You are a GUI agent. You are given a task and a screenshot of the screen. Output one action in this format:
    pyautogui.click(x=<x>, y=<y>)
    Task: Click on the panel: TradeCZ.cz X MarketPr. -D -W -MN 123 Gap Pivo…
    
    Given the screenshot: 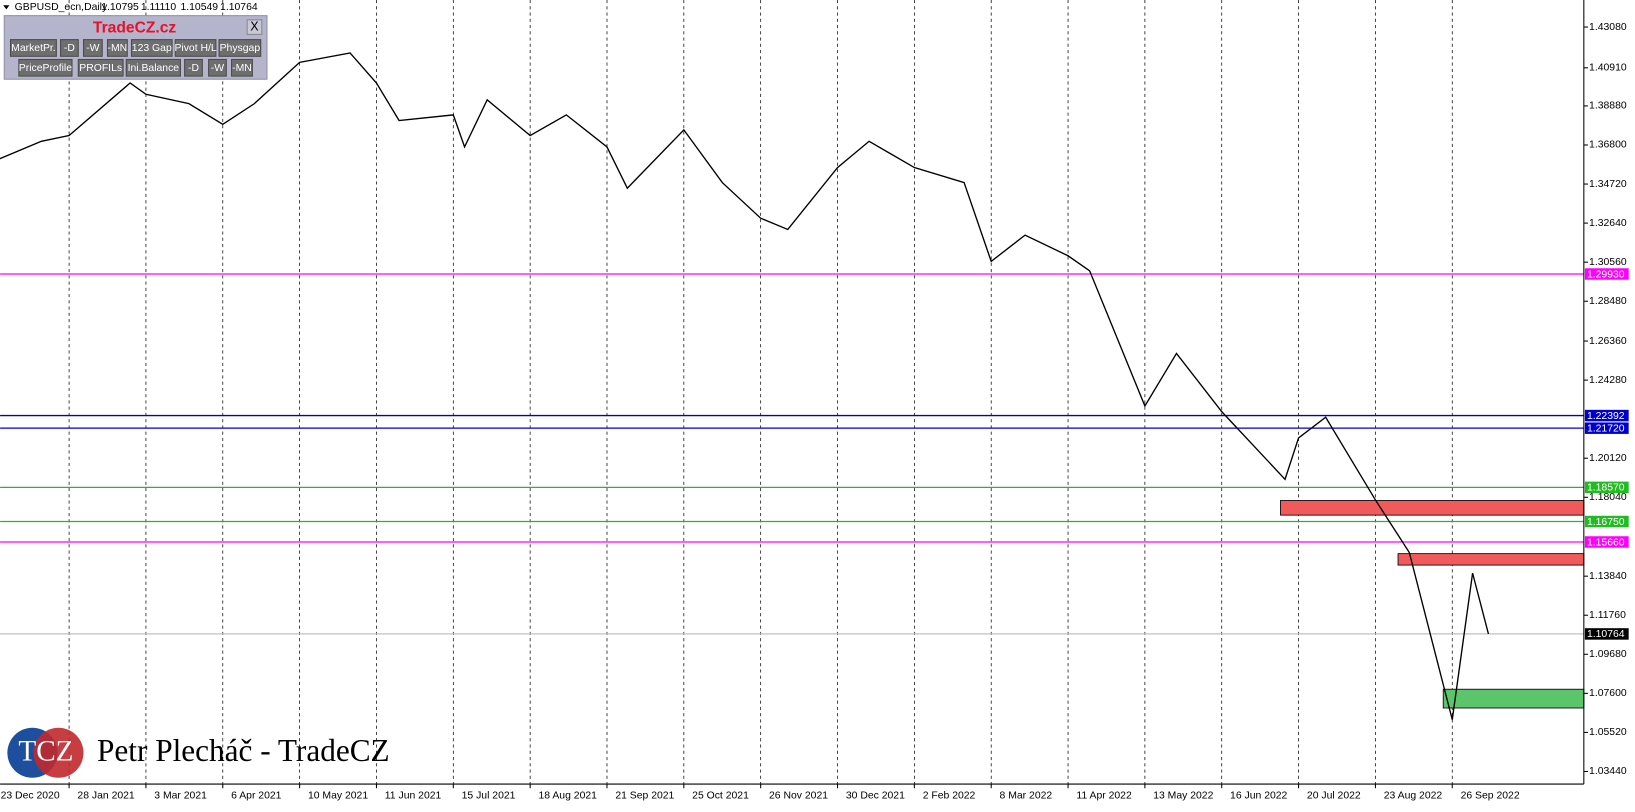 What is the action you would take?
    pyautogui.click(x=135, y=47)
    